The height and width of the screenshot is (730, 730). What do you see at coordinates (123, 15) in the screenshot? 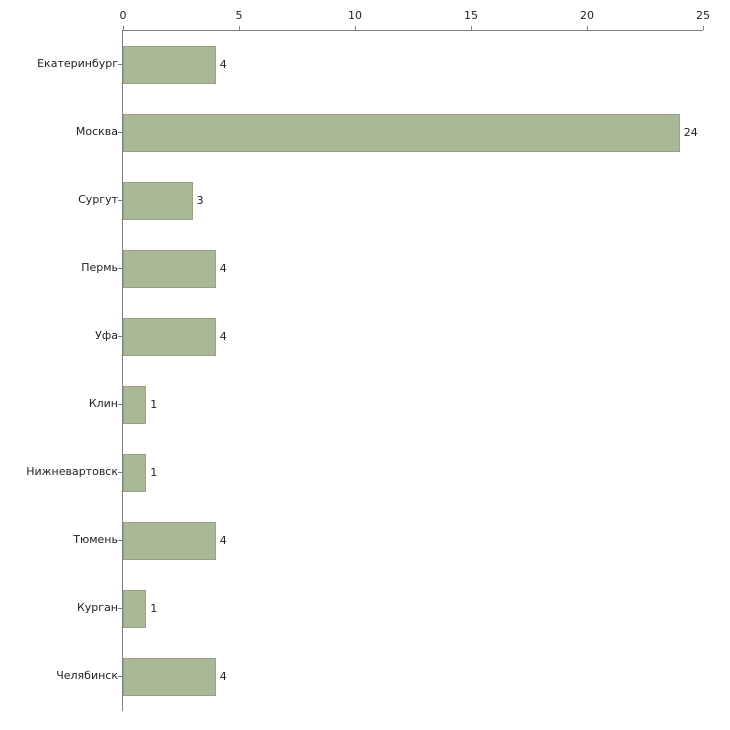
I see `x-axis-tick-label: 0` at bounding box center [123, 15].